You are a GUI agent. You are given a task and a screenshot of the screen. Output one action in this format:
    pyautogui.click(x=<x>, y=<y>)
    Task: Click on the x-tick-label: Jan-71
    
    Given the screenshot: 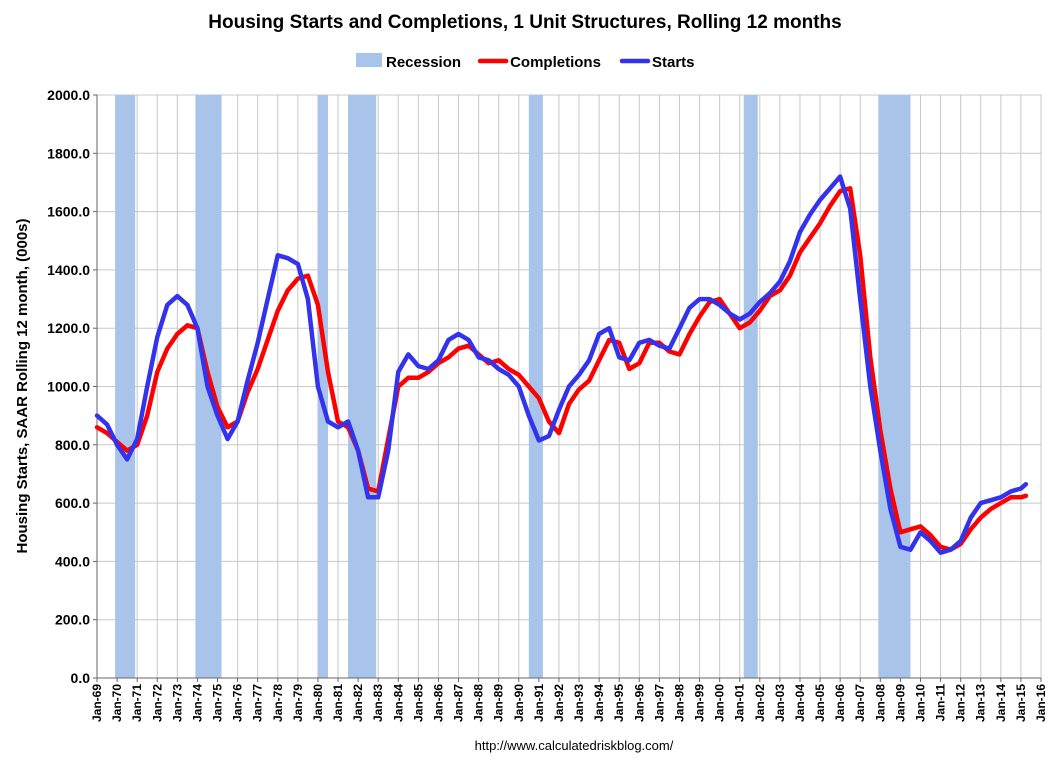 What is the action you would take?
    pyautogui.click(x=137, y=703)
    